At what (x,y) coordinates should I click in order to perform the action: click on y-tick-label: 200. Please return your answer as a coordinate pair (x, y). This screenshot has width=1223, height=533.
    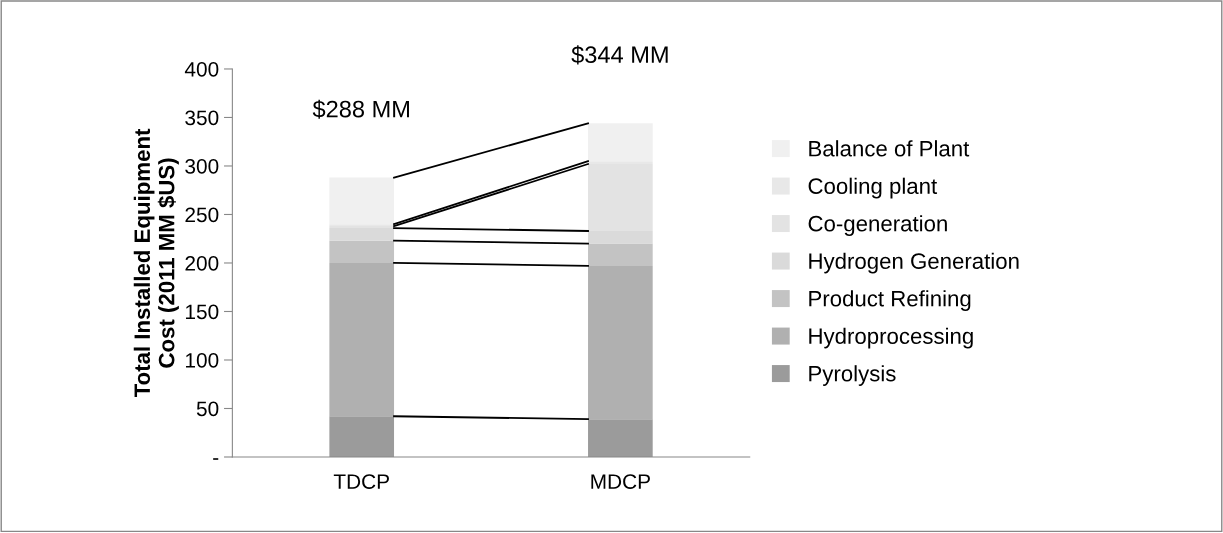
    Looking at the image, I should click on (202, 263).